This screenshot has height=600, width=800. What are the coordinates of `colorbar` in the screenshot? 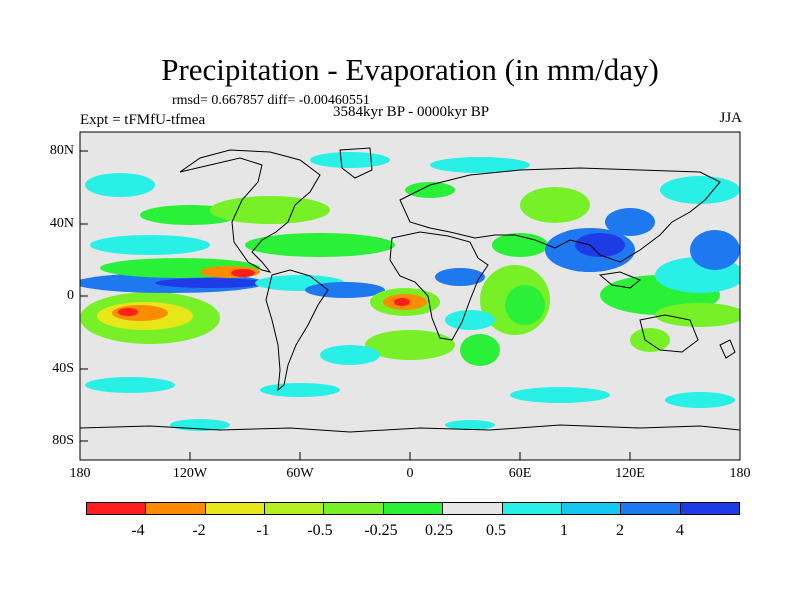 It's located at (413, 508).